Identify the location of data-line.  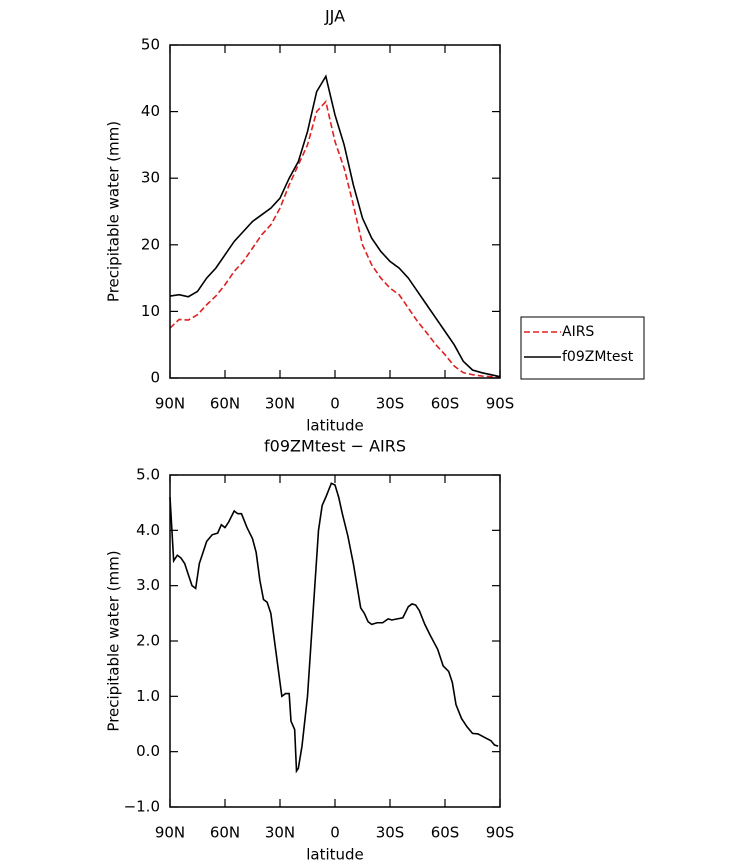
(335, 239).